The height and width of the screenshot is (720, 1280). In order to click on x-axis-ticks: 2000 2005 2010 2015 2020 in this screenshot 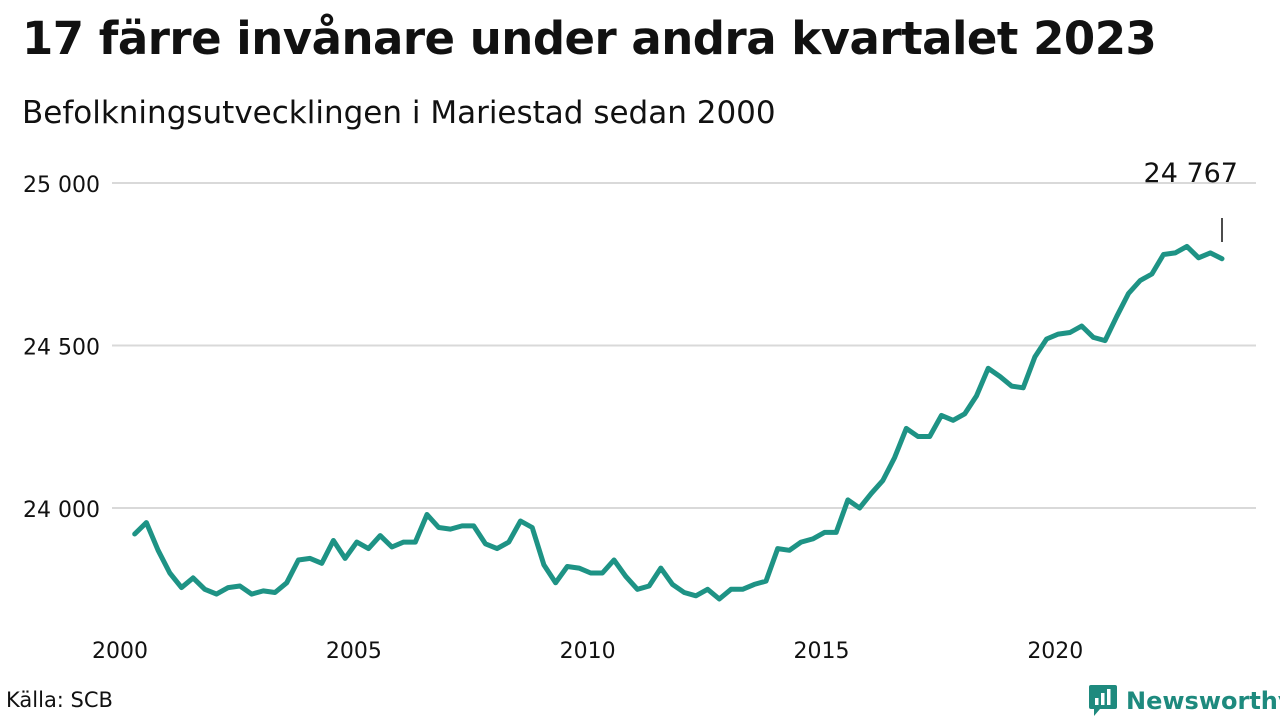, I will do `click(587, 651)`.